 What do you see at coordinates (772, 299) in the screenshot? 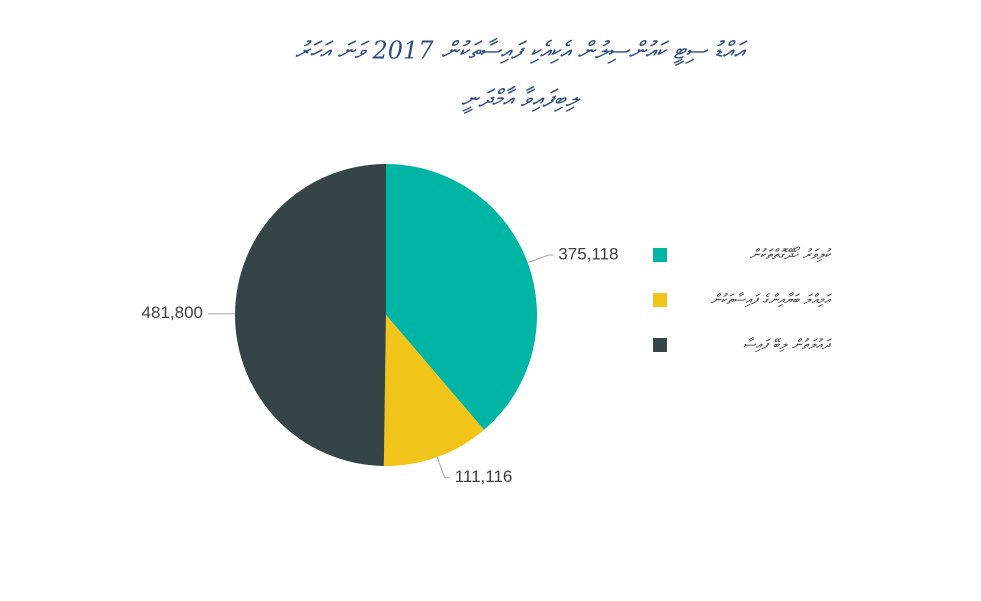
I see `legend-label: އަމިއްލަ ބަޔާއިންގެ ފައިސާތަކުން` at bounding box center [772, 299].